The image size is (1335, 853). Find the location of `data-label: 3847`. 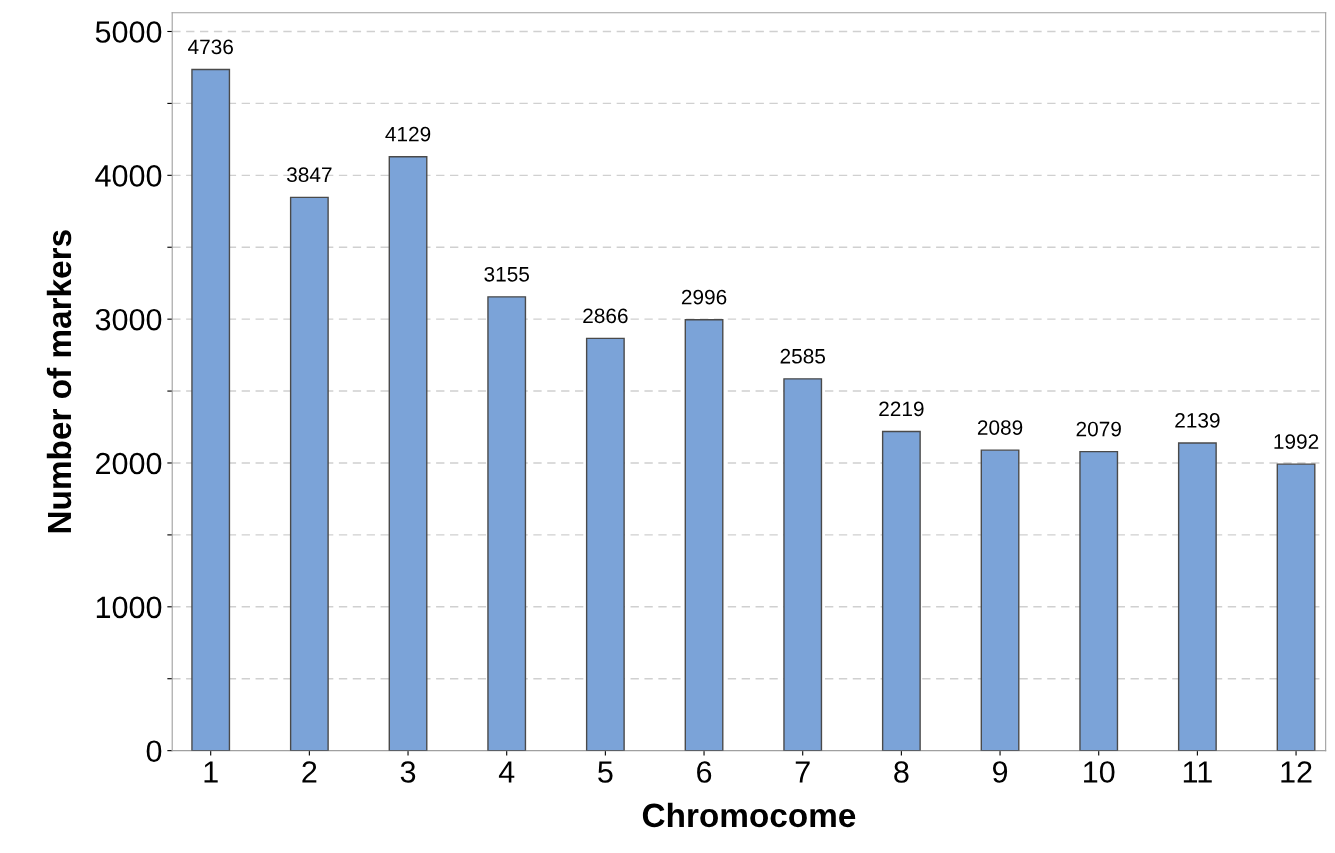

data-label: 3847 is located at coordinates (309, 175).